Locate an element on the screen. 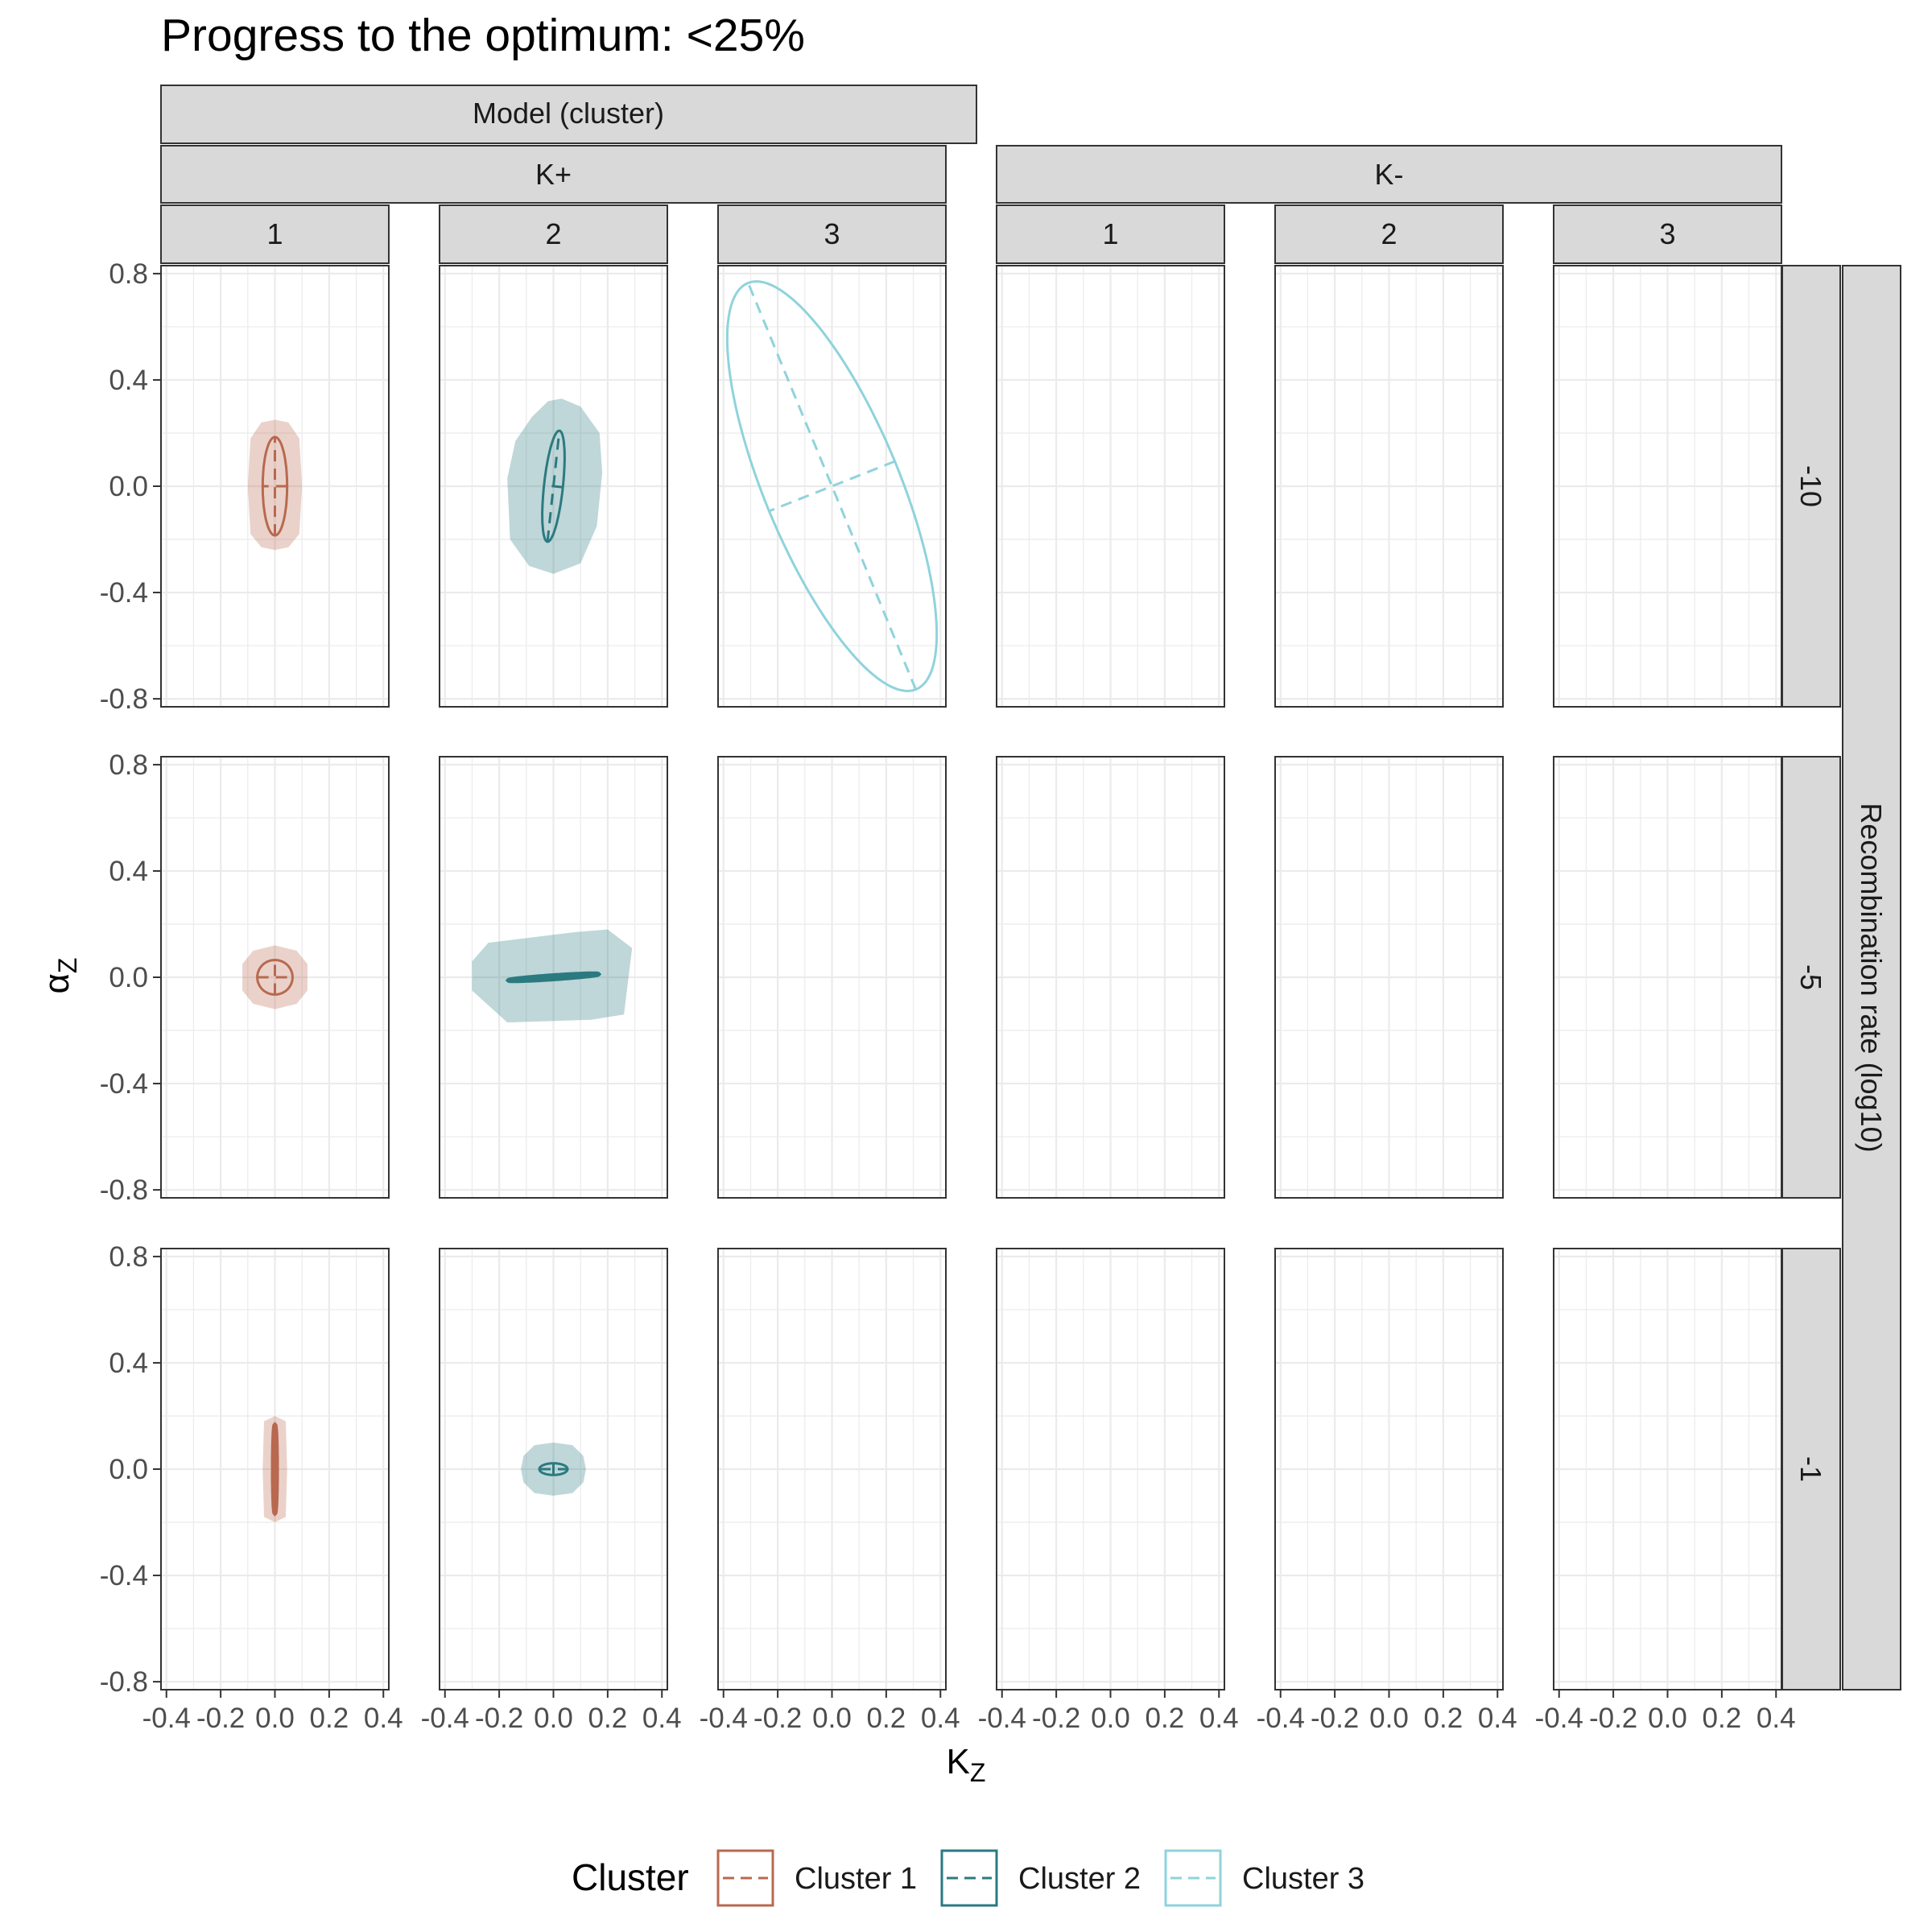 Image resolution: width=1932 pixels, height=1932 pixels. strip-right is located at coordinates (1871, 977).